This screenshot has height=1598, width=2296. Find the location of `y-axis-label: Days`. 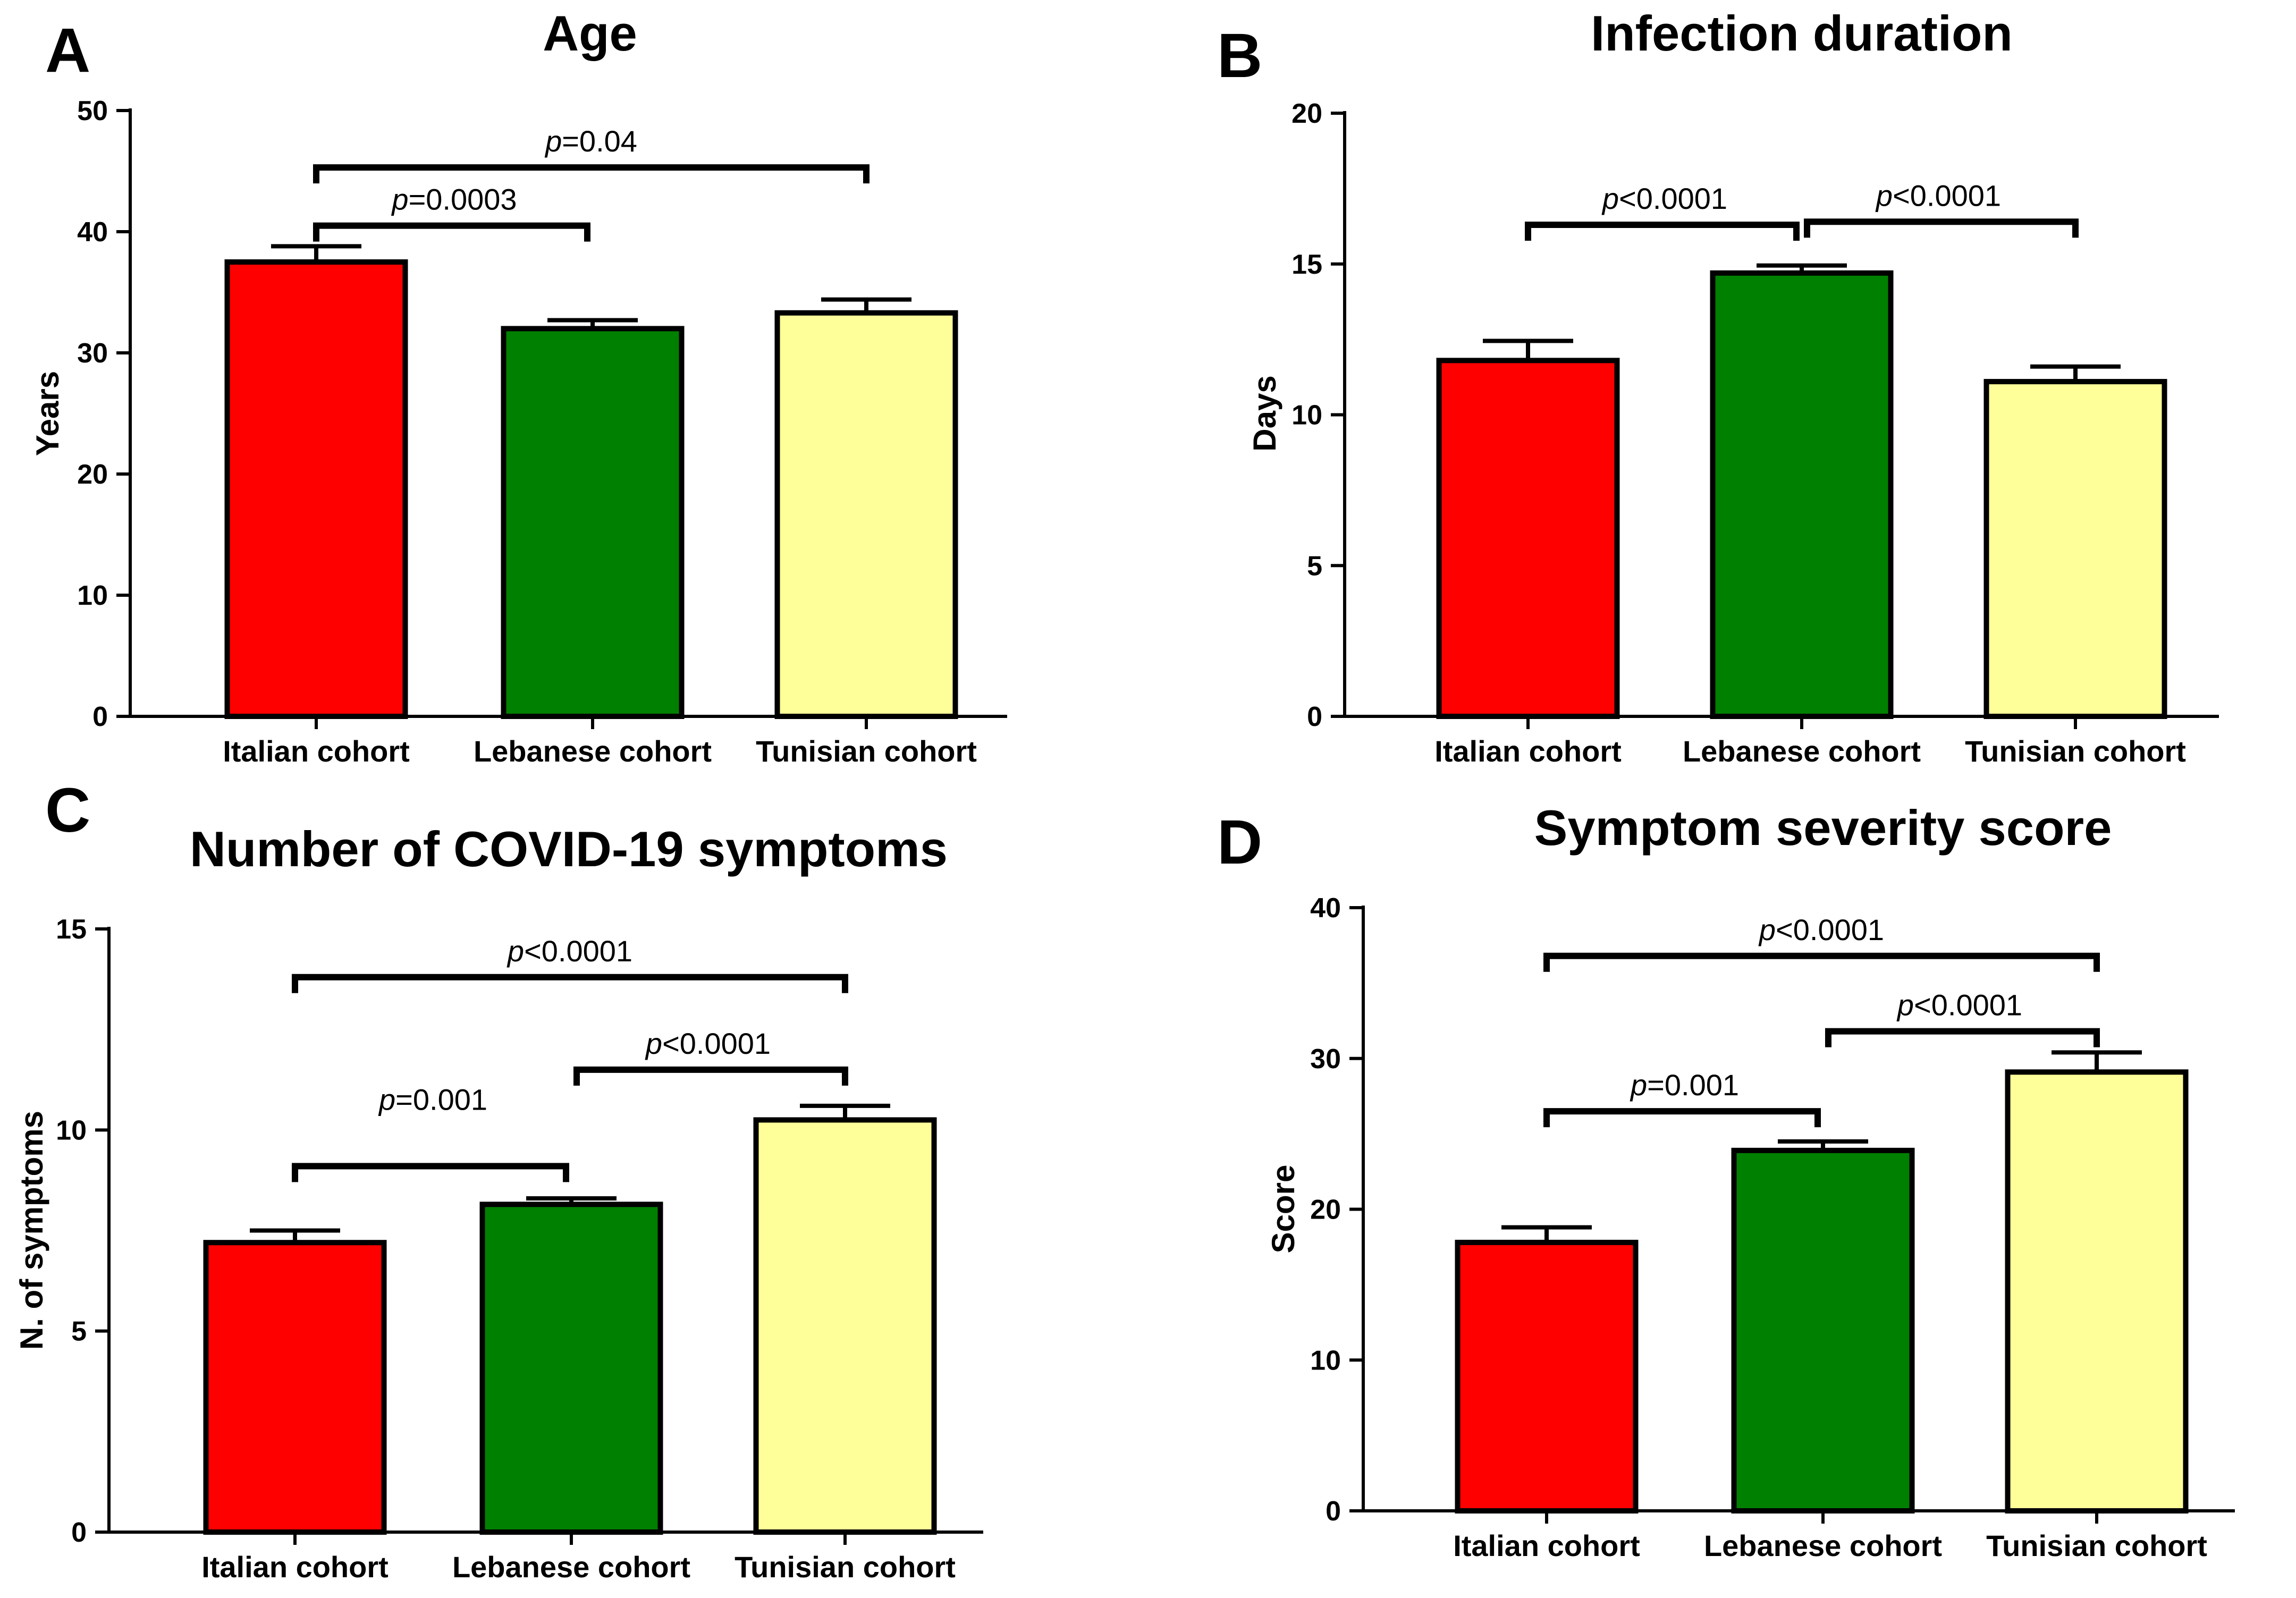

y-axis-label: Days is located at coordinates (1264, 413).